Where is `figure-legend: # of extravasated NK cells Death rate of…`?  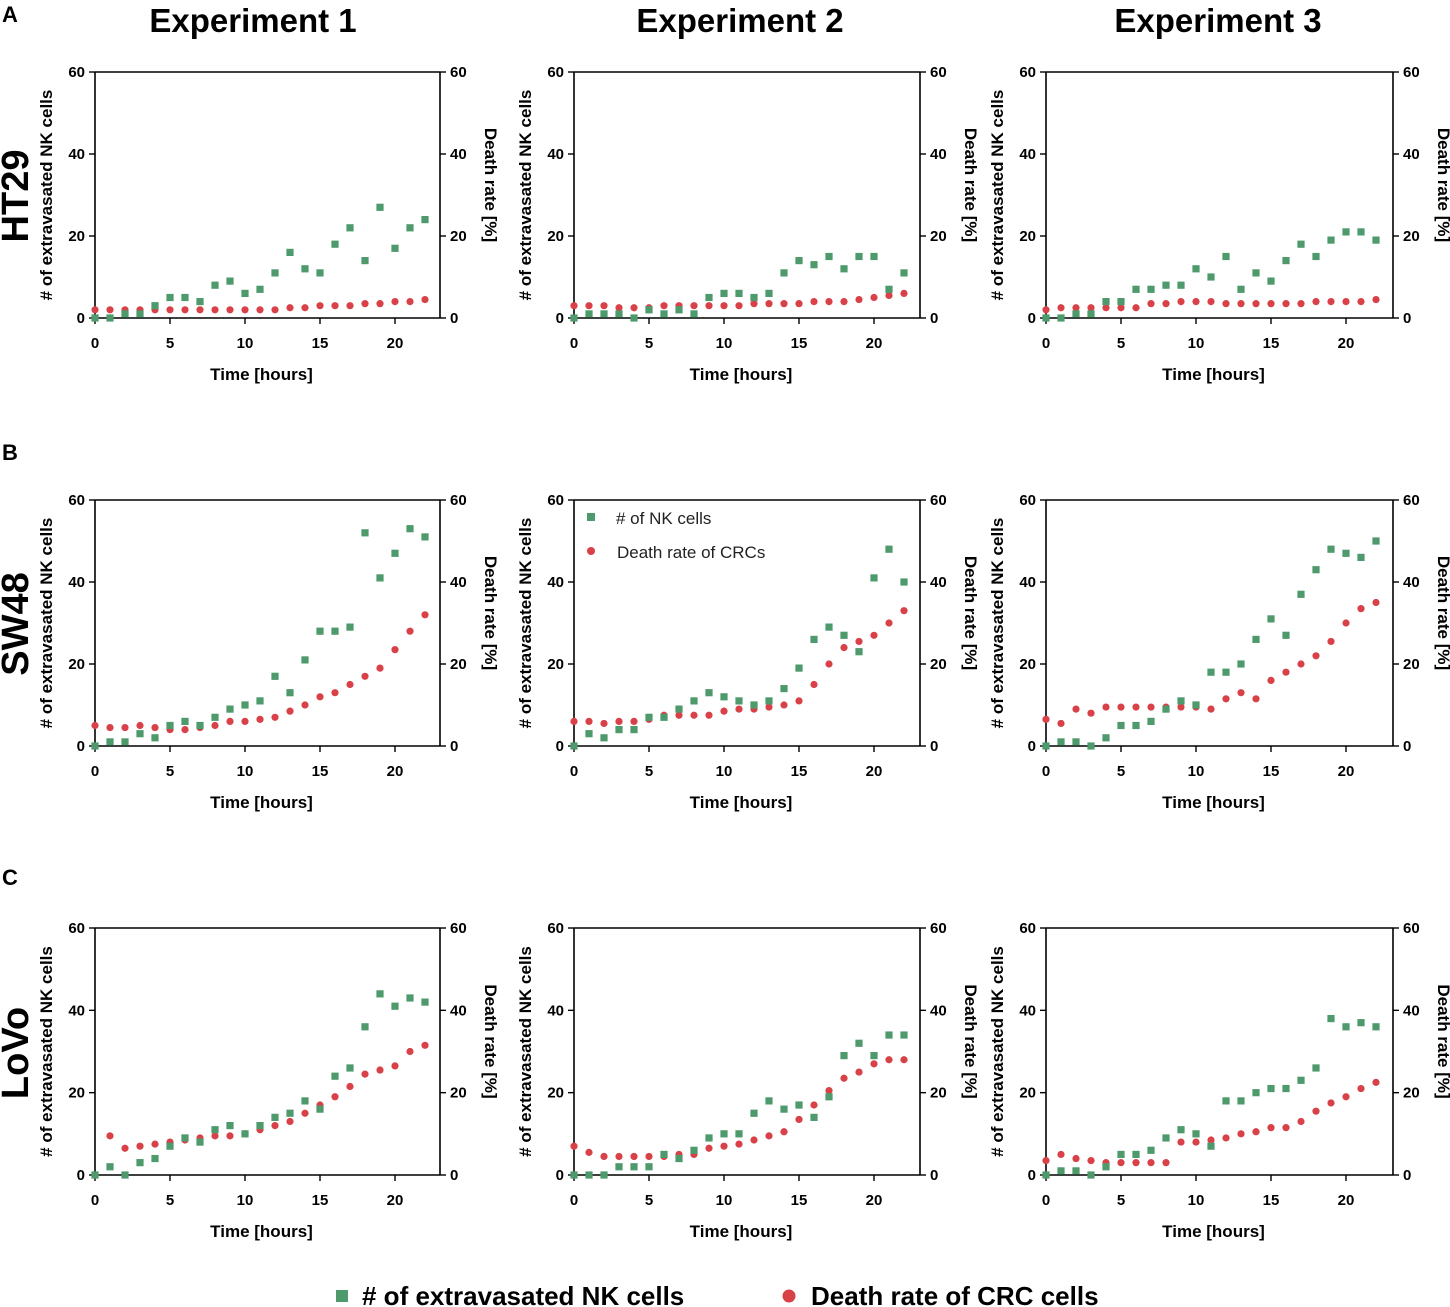
figure-legend: # of extravasated NK cells Death rate of… is located at coordinates (717, 1294).